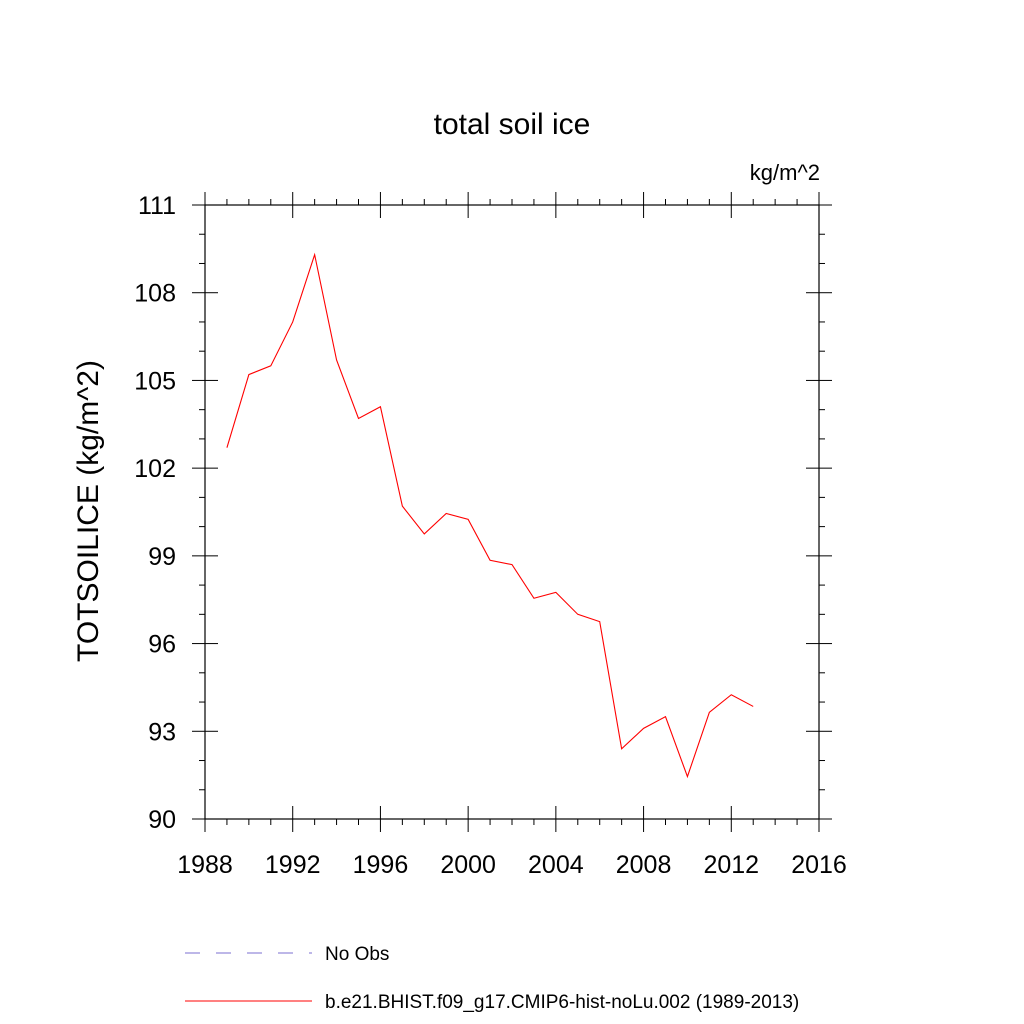 The height and width of the screenshot is (1024, 1024). Describe the element at coordinates (293, 865) in the screenshot. I see `x-tick-label: 1992` at that location.